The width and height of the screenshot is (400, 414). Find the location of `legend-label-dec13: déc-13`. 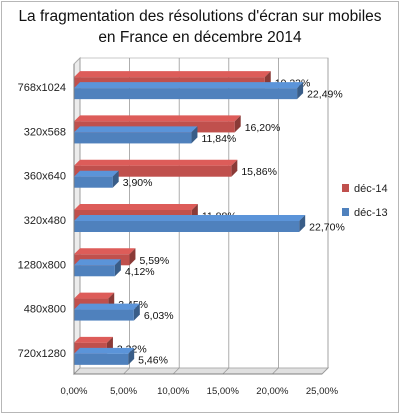

legend-label-dec13: déc-13 is located at coordinates (371, 213).